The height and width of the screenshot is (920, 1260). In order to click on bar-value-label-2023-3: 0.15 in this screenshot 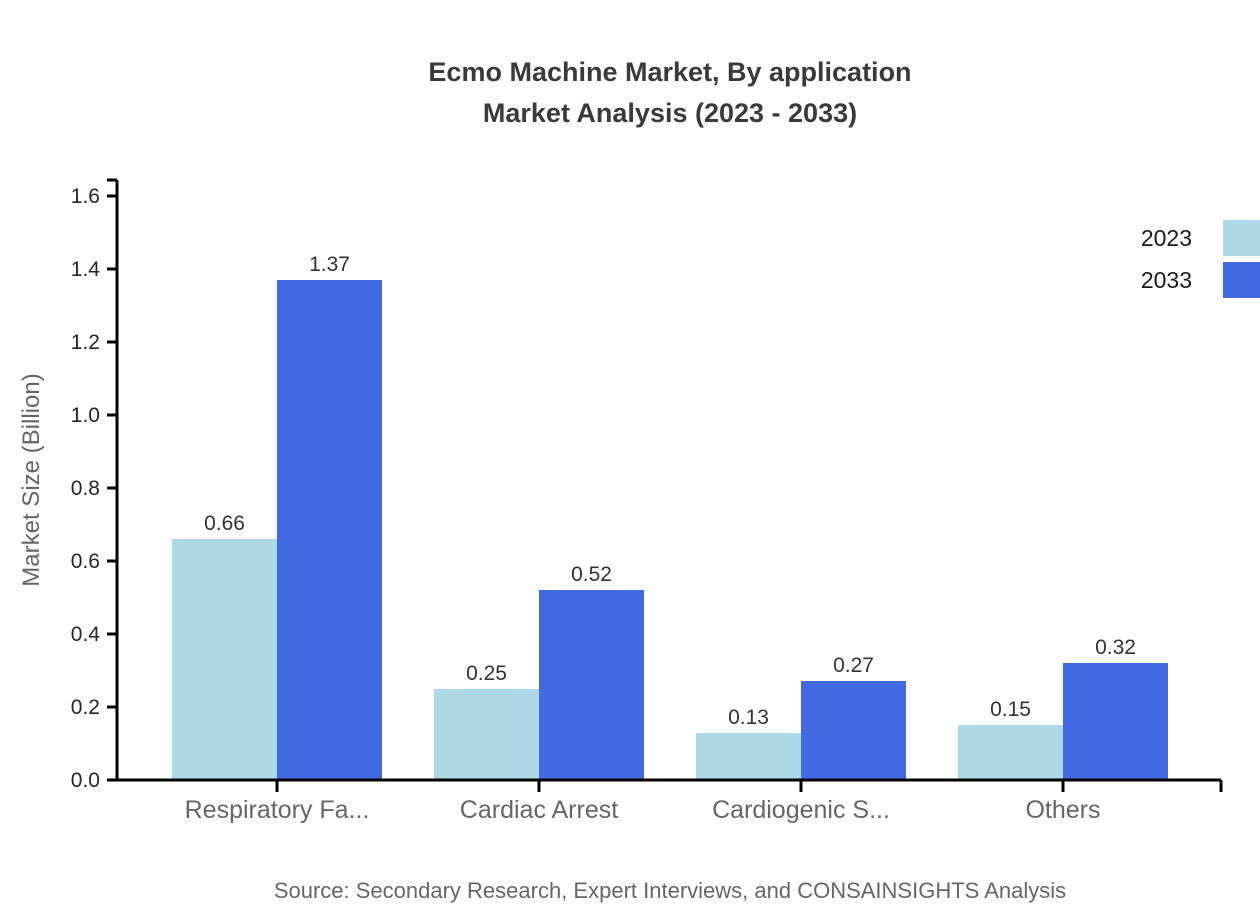, I will do `click(1010, 709)`.